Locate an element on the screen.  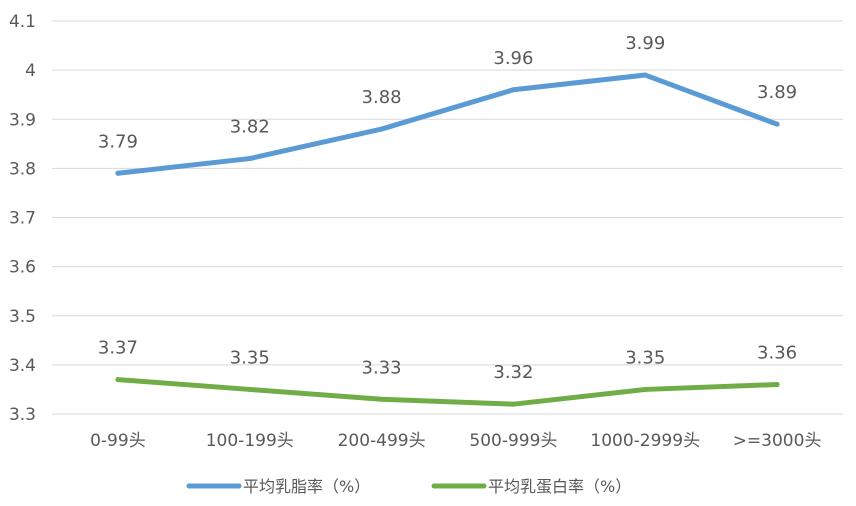
data-label: 3.33 is located at coordinates (382, 367).